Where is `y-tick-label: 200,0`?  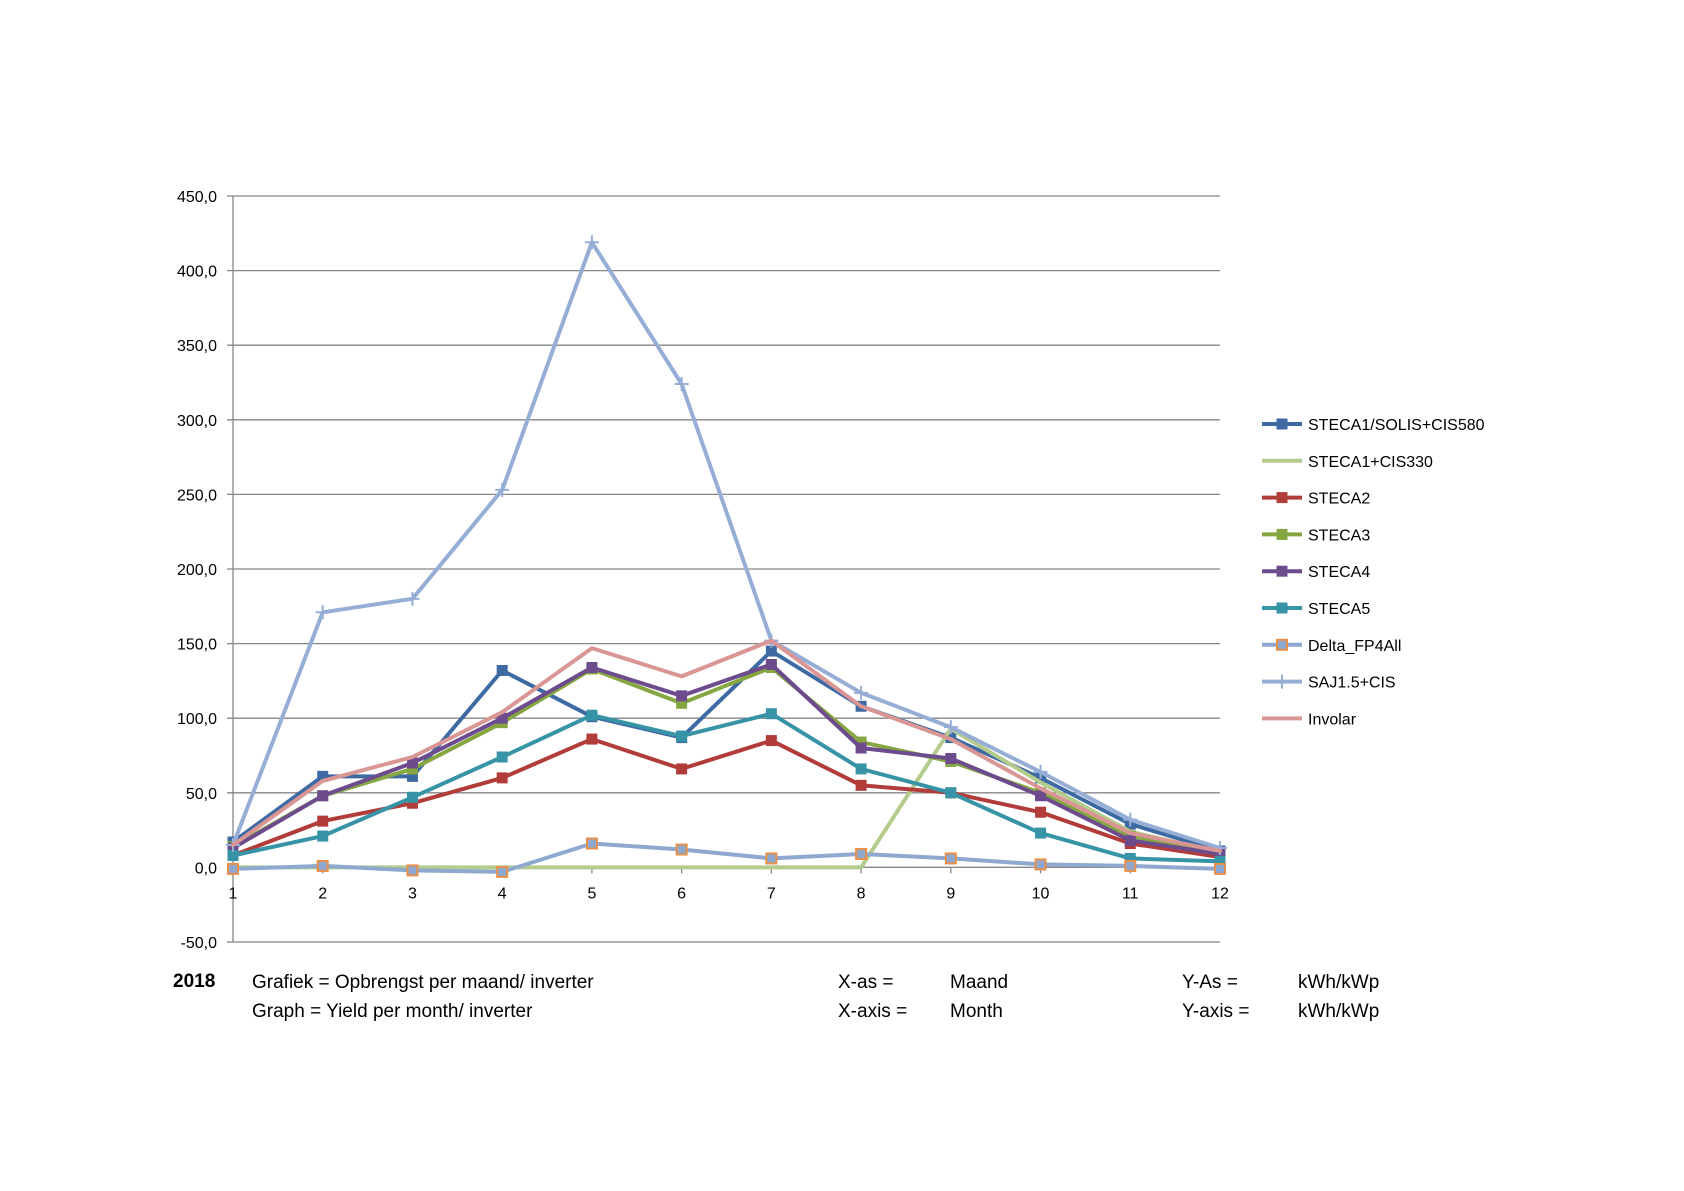
y-tick-label: 200,0 is located at coordinates (197, 570).